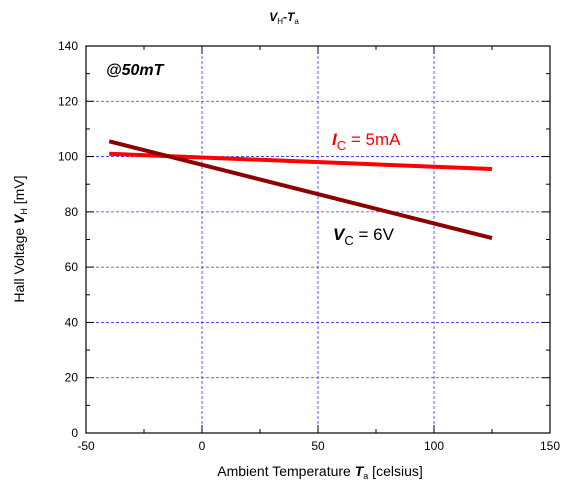 Image resolution: width=569 pixels, height=491 pixels. Describe the element at coordinates (373, 139) in the screenshot. I see `series-label-ic-rest: = 5mA` at that location.